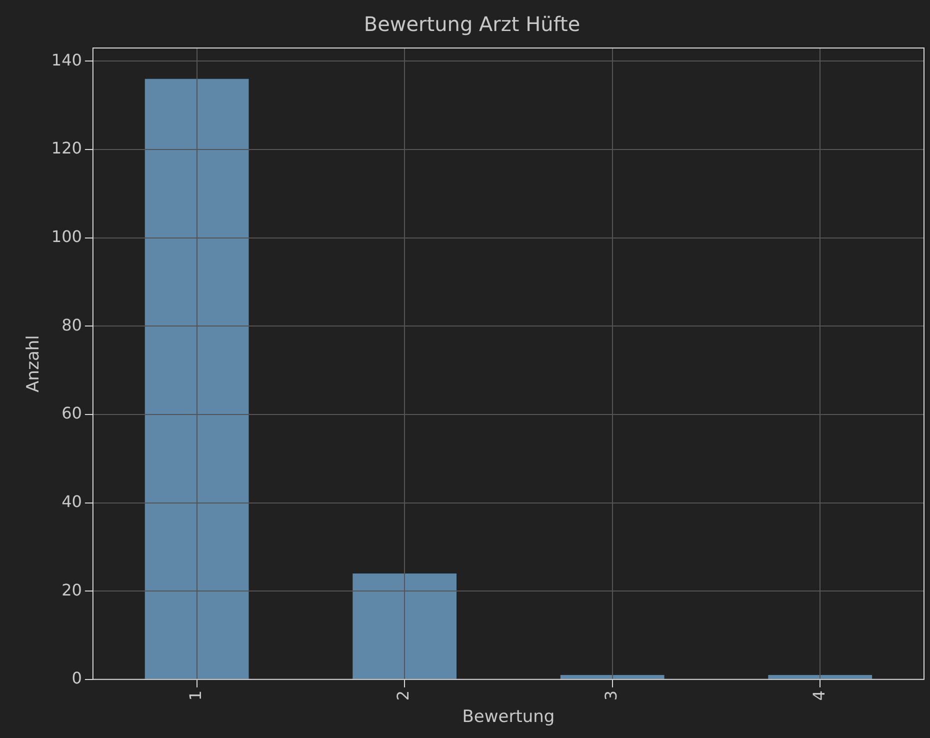 The image size is (930, 738). I want to click on y-tick-label: 40, so click(72, 501).